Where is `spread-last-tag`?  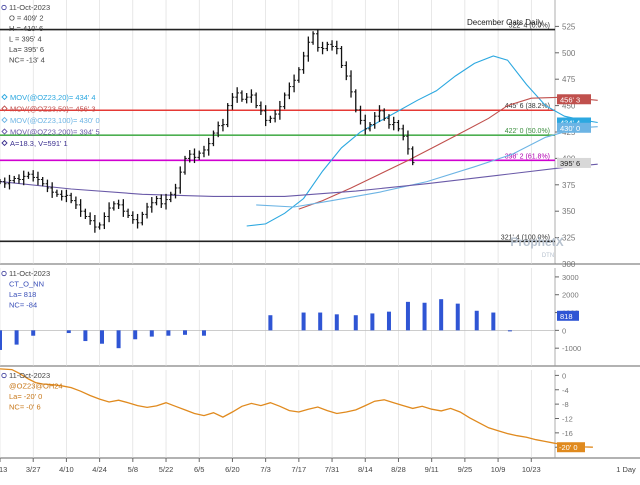
spread-last-tag is located at coordinates (571, 447).